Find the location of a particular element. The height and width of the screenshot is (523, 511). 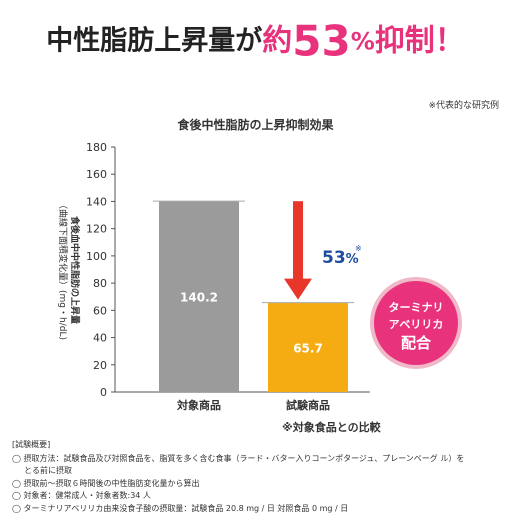

reduction-label: 53% is located at coordinates (340, 258).